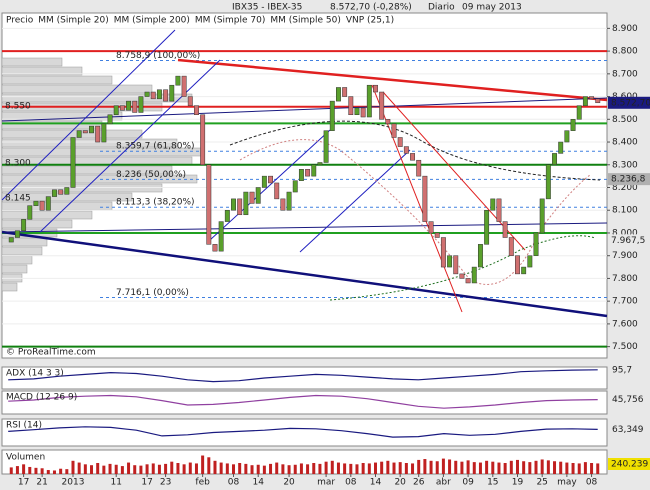 The image size is (650, 490). I want to click on indicator-line, so click(303, 432).